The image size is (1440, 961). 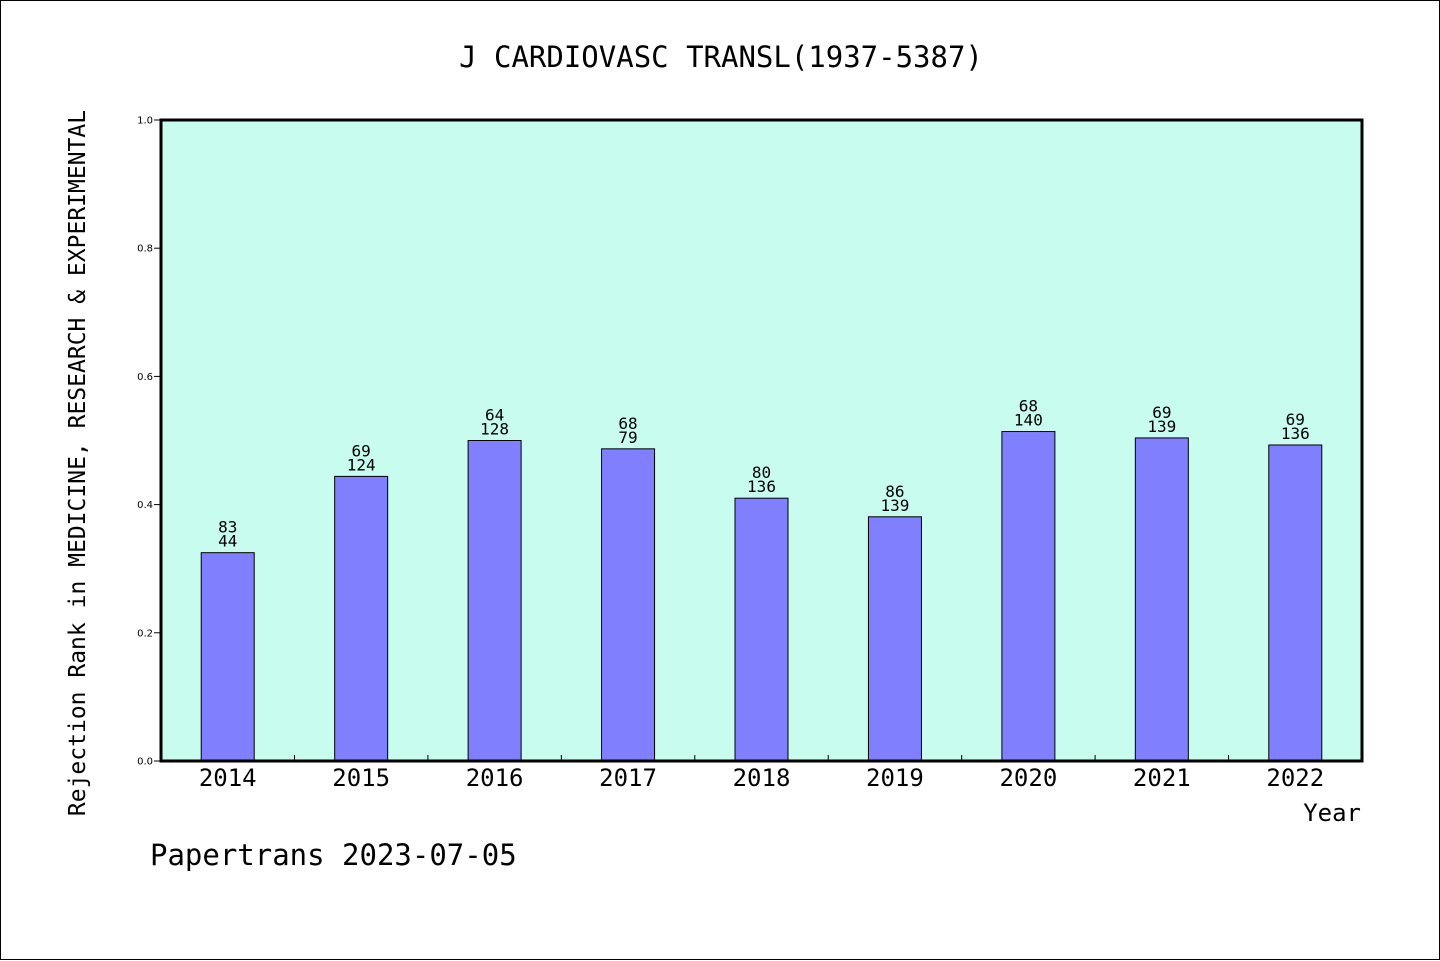 I want to click on bar-label-bottom: 124, so click(x=361, y=464).